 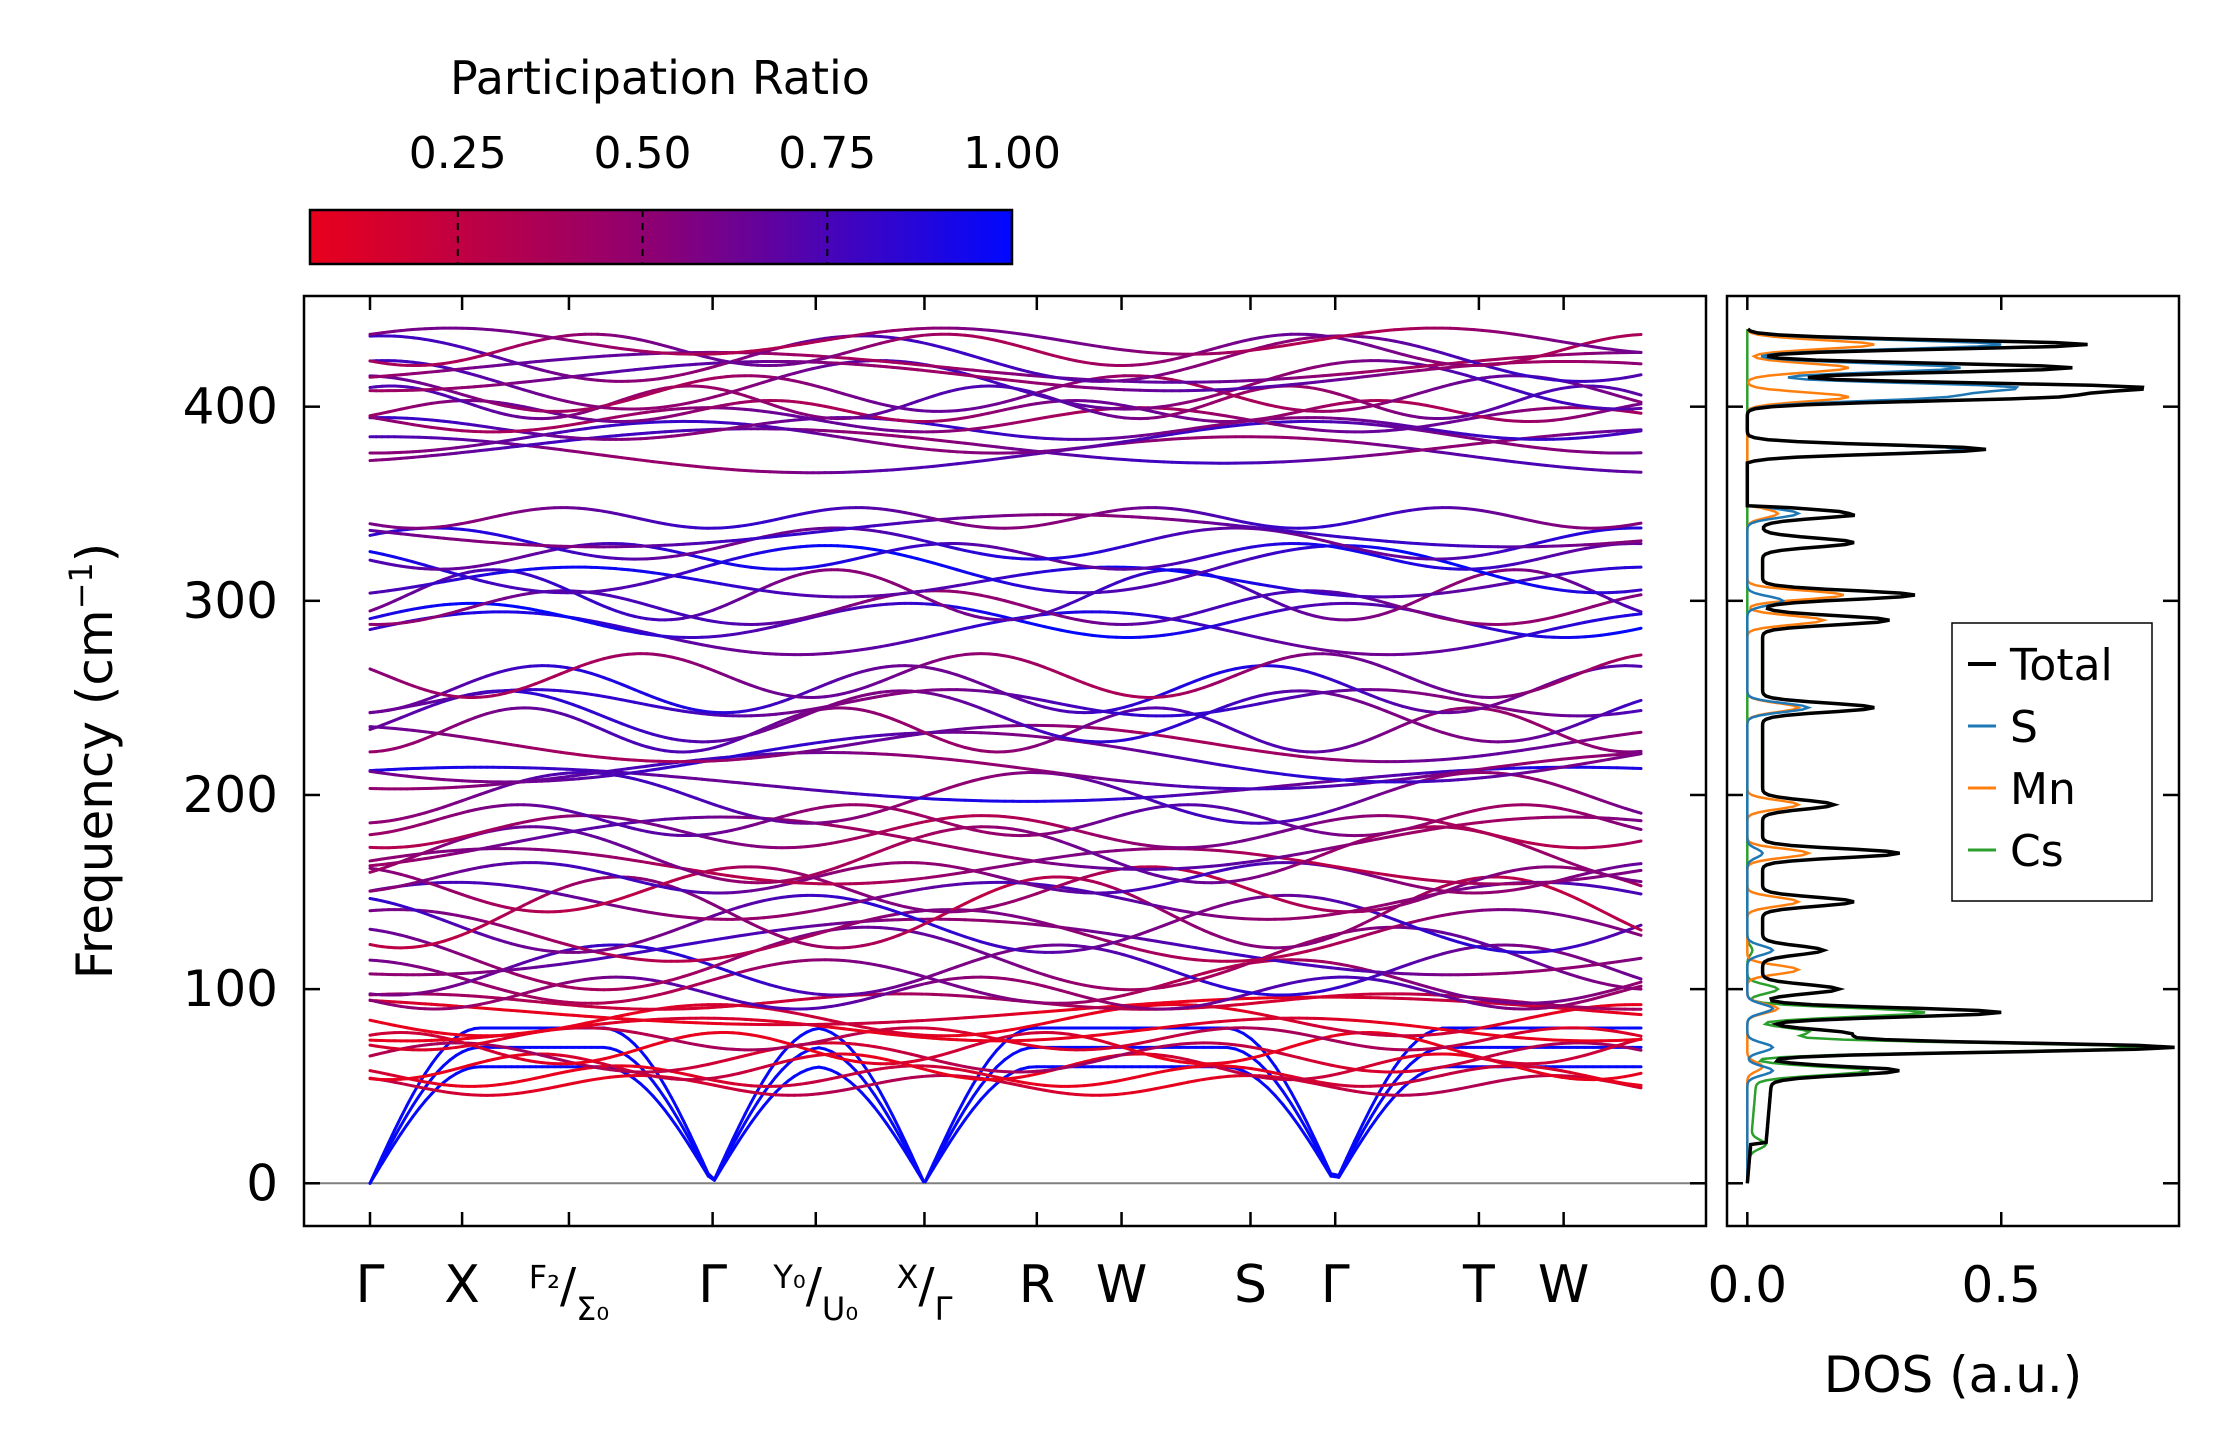 I want to click on colorbar-title: Participation Ratio, so click(x=660, y=78).